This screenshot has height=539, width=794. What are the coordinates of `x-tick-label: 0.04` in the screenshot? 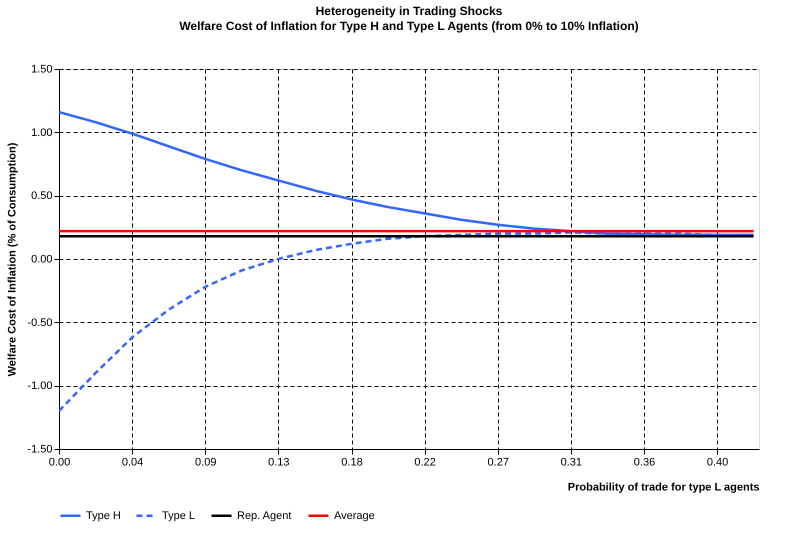 It's located at (133, 462).